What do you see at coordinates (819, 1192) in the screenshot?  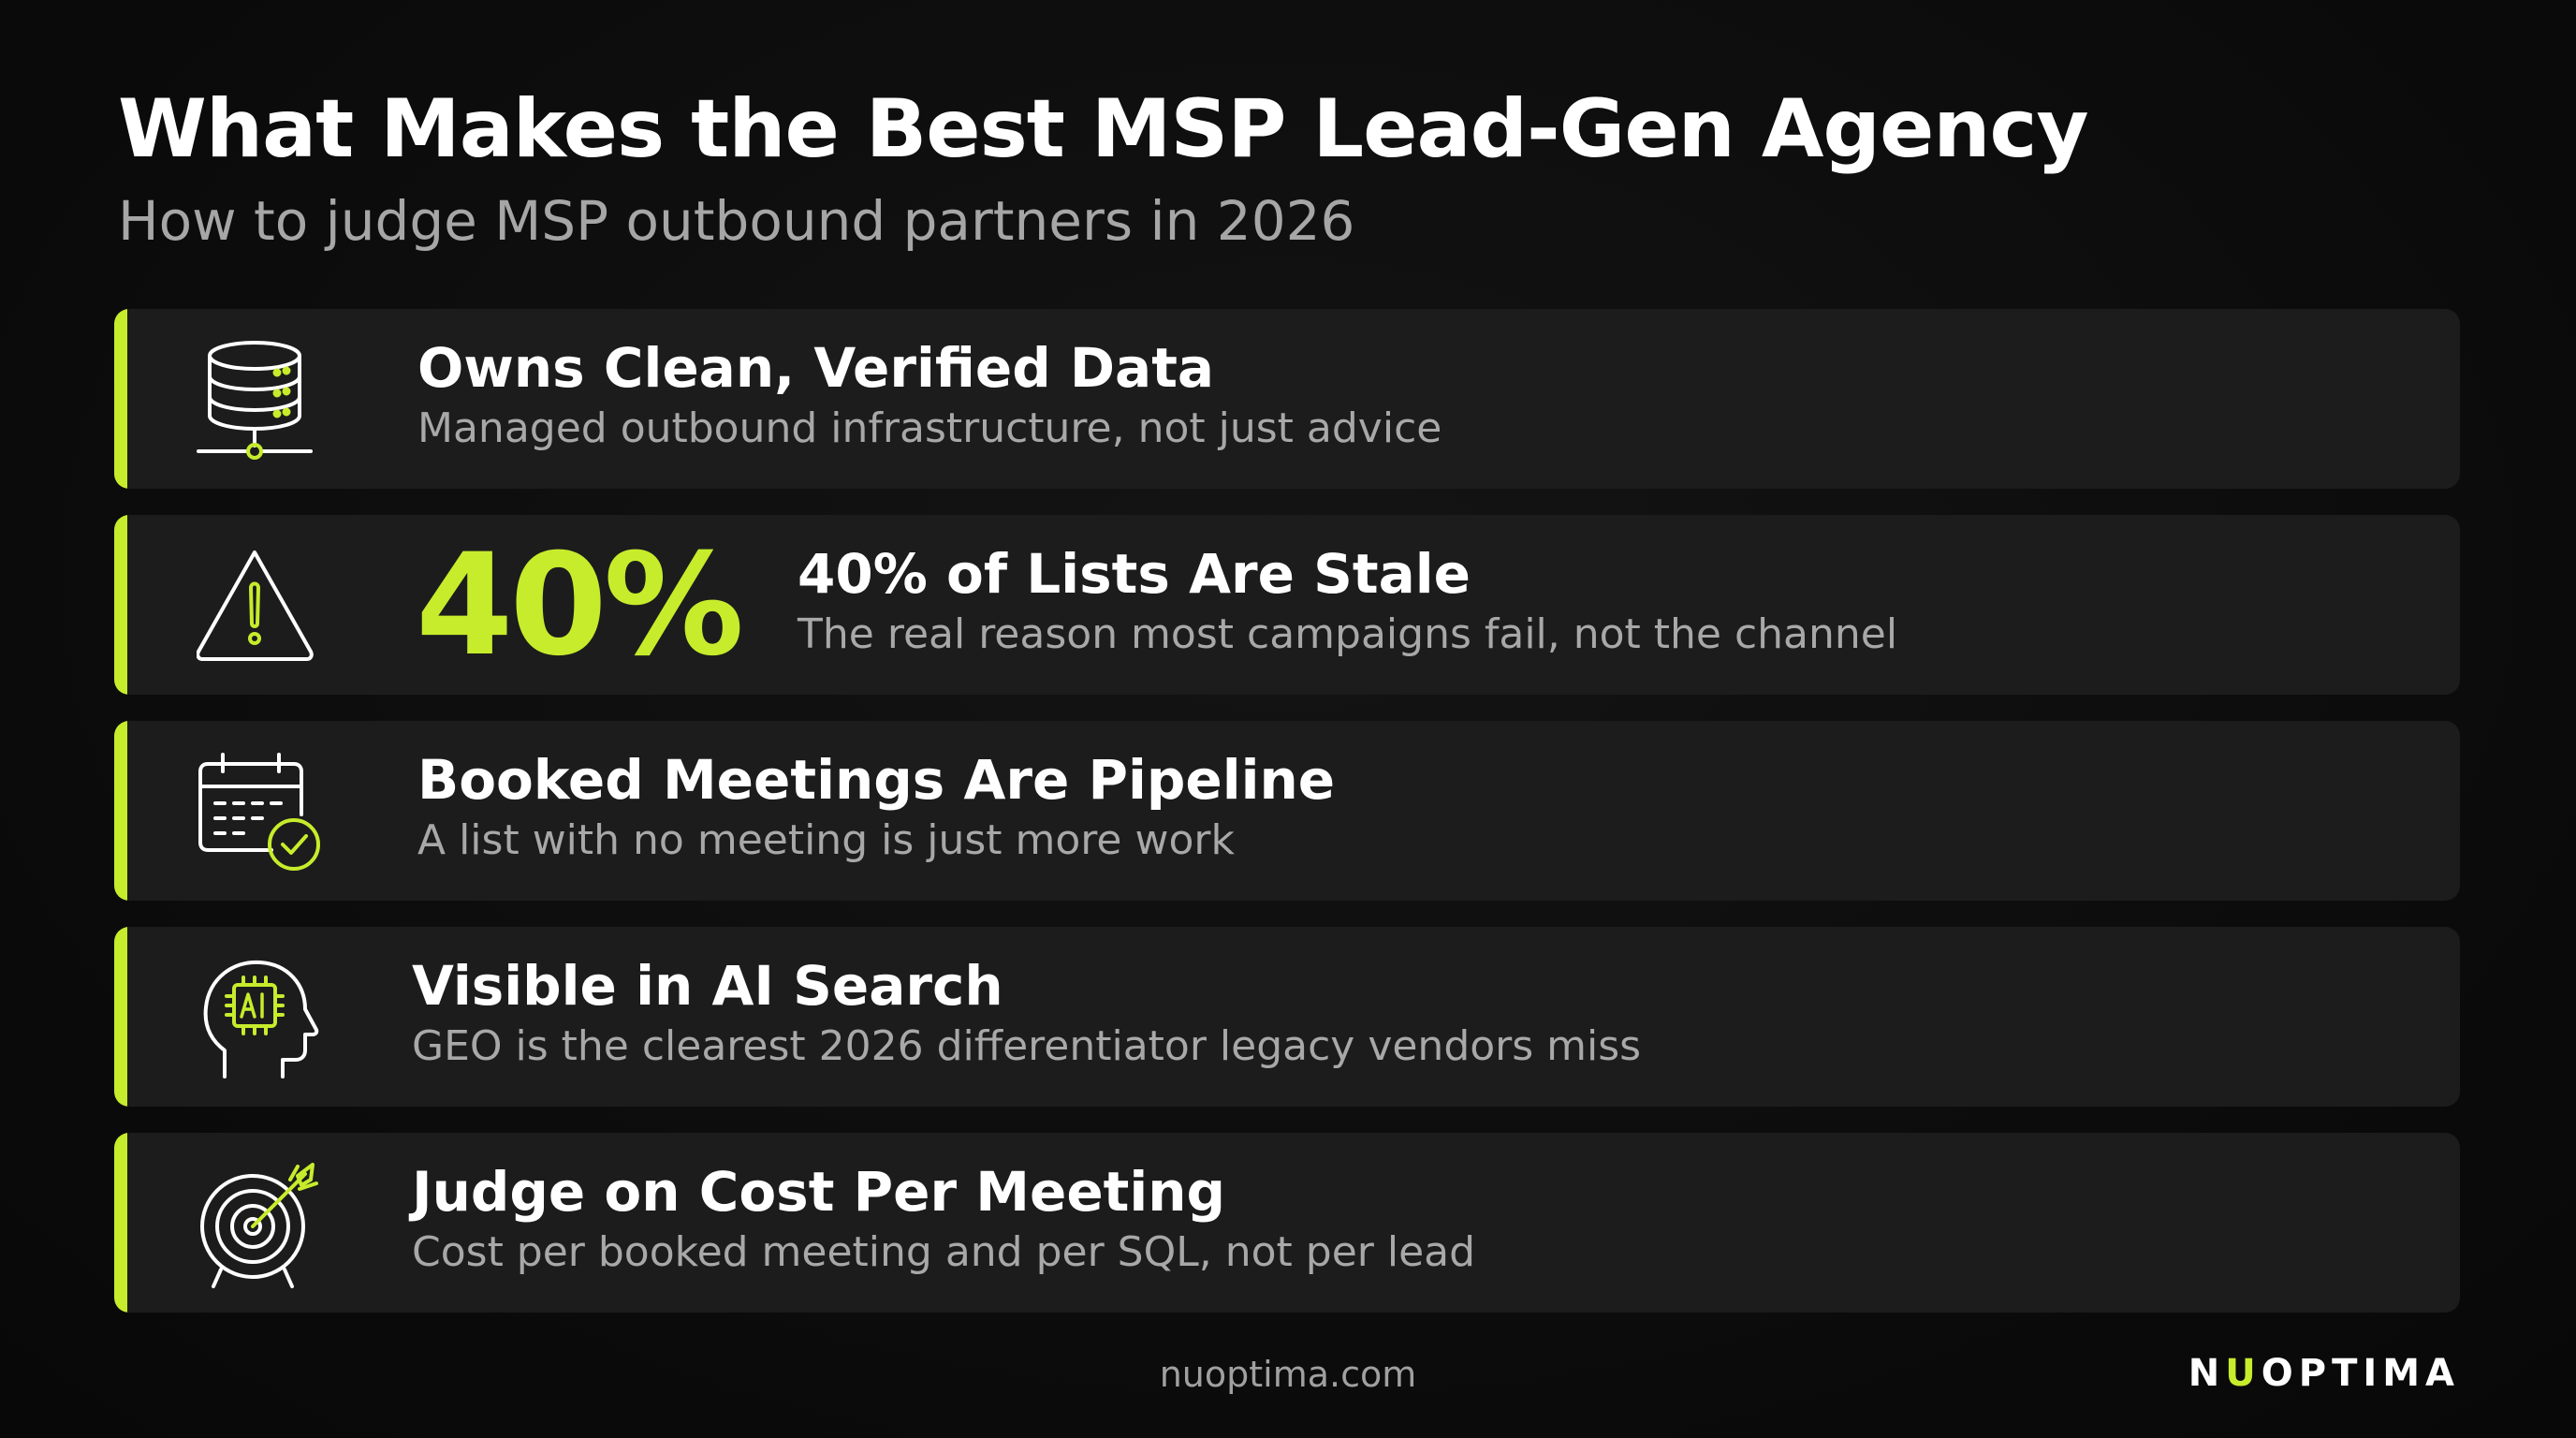 I see `card-title: Judge on Cost Per Meeting` at bounding box center [819, 1192].